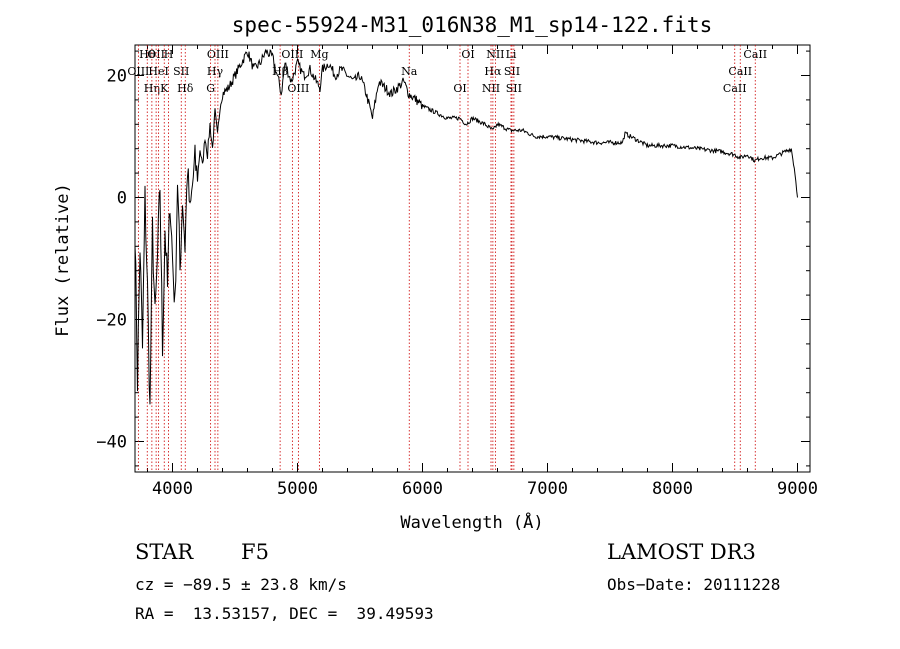 This screenshot has width=900, height=649. What do you see at coordinates (164, 88) in the screenshot?
I see `line-marker-label: K` at bounding box center [164, 88].